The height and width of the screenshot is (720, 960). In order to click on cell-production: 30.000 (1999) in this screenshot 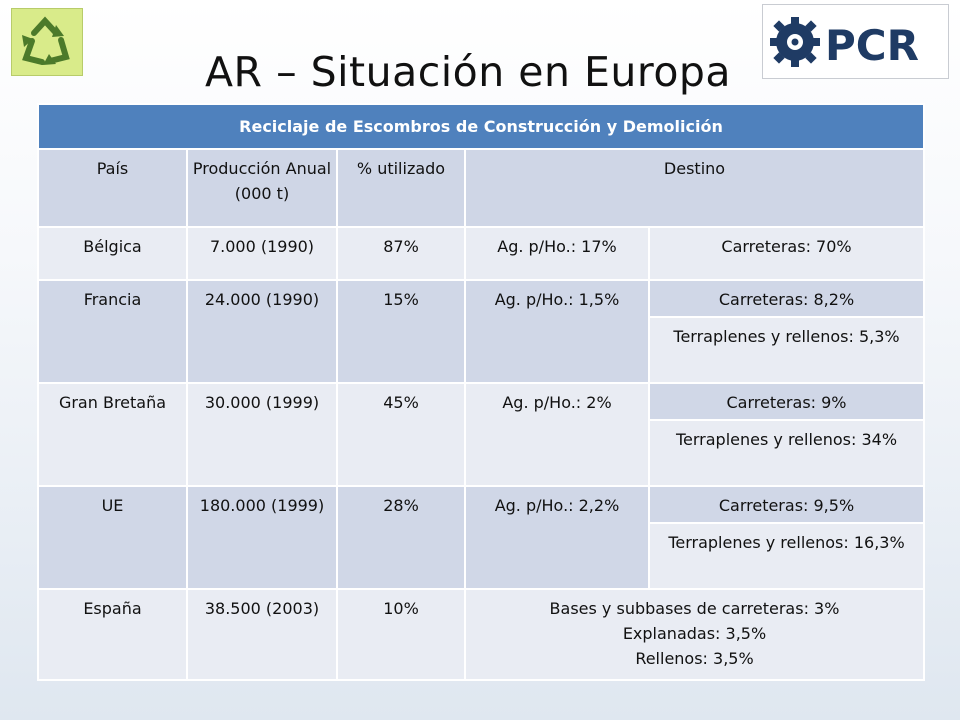, I will do `click(262, 434)`.